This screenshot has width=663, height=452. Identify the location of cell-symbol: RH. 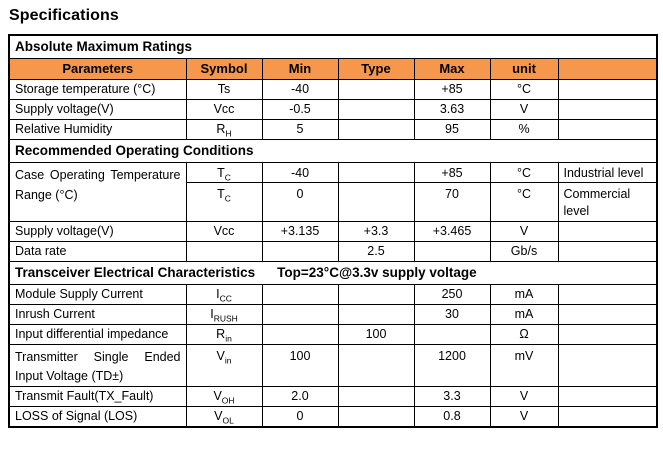
(224, 130).